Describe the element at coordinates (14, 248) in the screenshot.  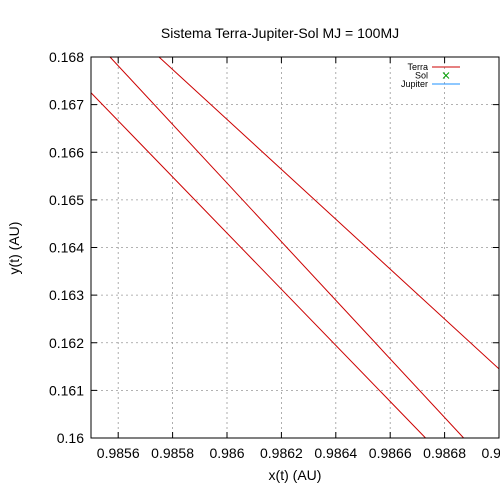
I see `y-axis-label: y(t) (AU)` at that location.